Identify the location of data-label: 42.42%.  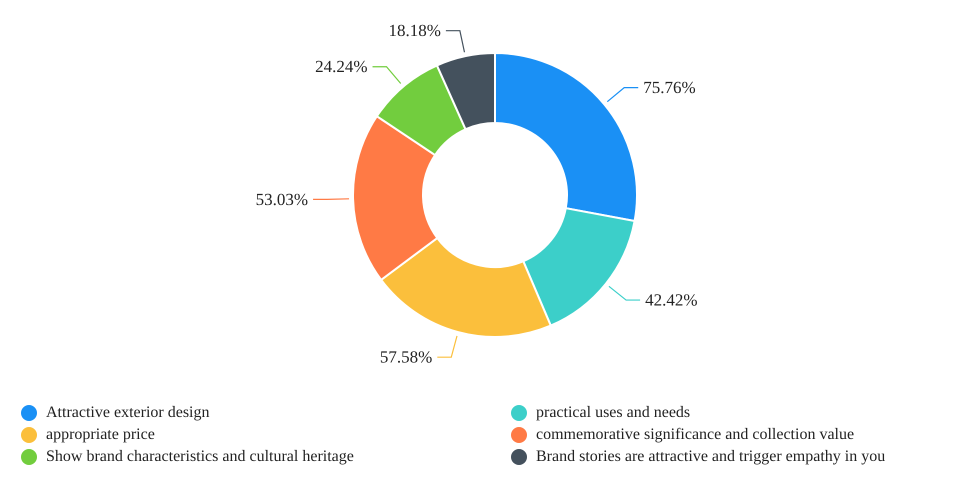
(671, 300).